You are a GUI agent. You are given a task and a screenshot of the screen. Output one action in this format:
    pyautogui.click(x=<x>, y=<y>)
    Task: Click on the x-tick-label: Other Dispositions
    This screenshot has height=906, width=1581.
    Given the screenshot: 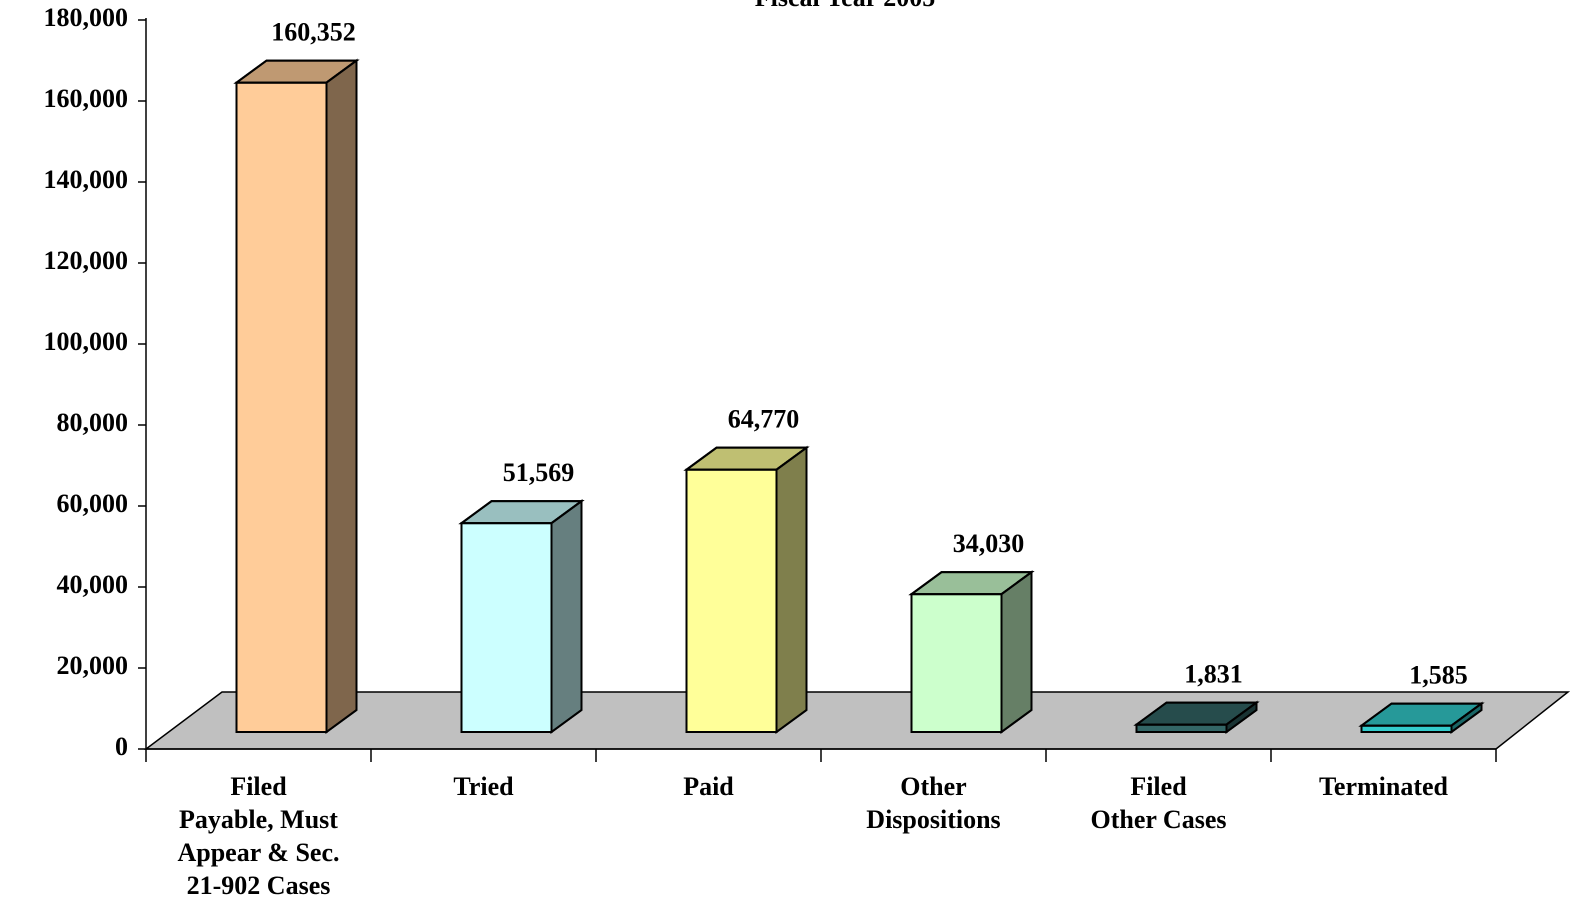 What is the action you would take?
    pyautogui.click(x=933, y=803)
    